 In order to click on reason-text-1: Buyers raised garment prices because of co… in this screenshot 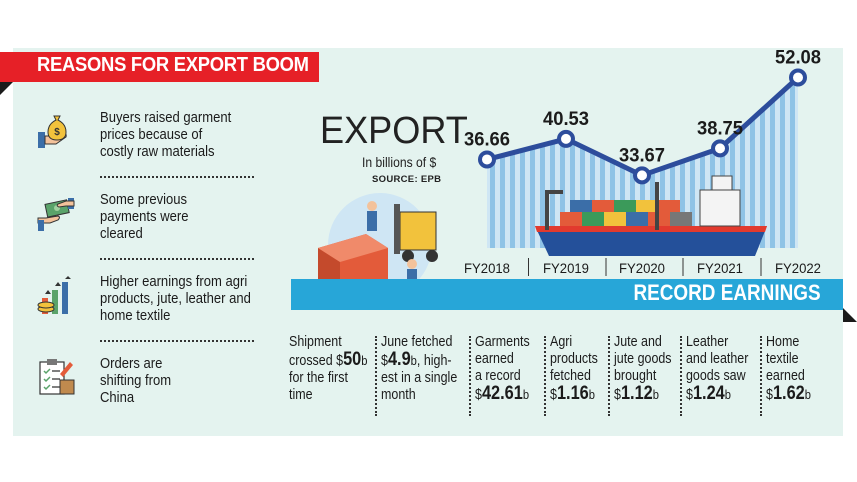, I will do `click(166, 135)`.